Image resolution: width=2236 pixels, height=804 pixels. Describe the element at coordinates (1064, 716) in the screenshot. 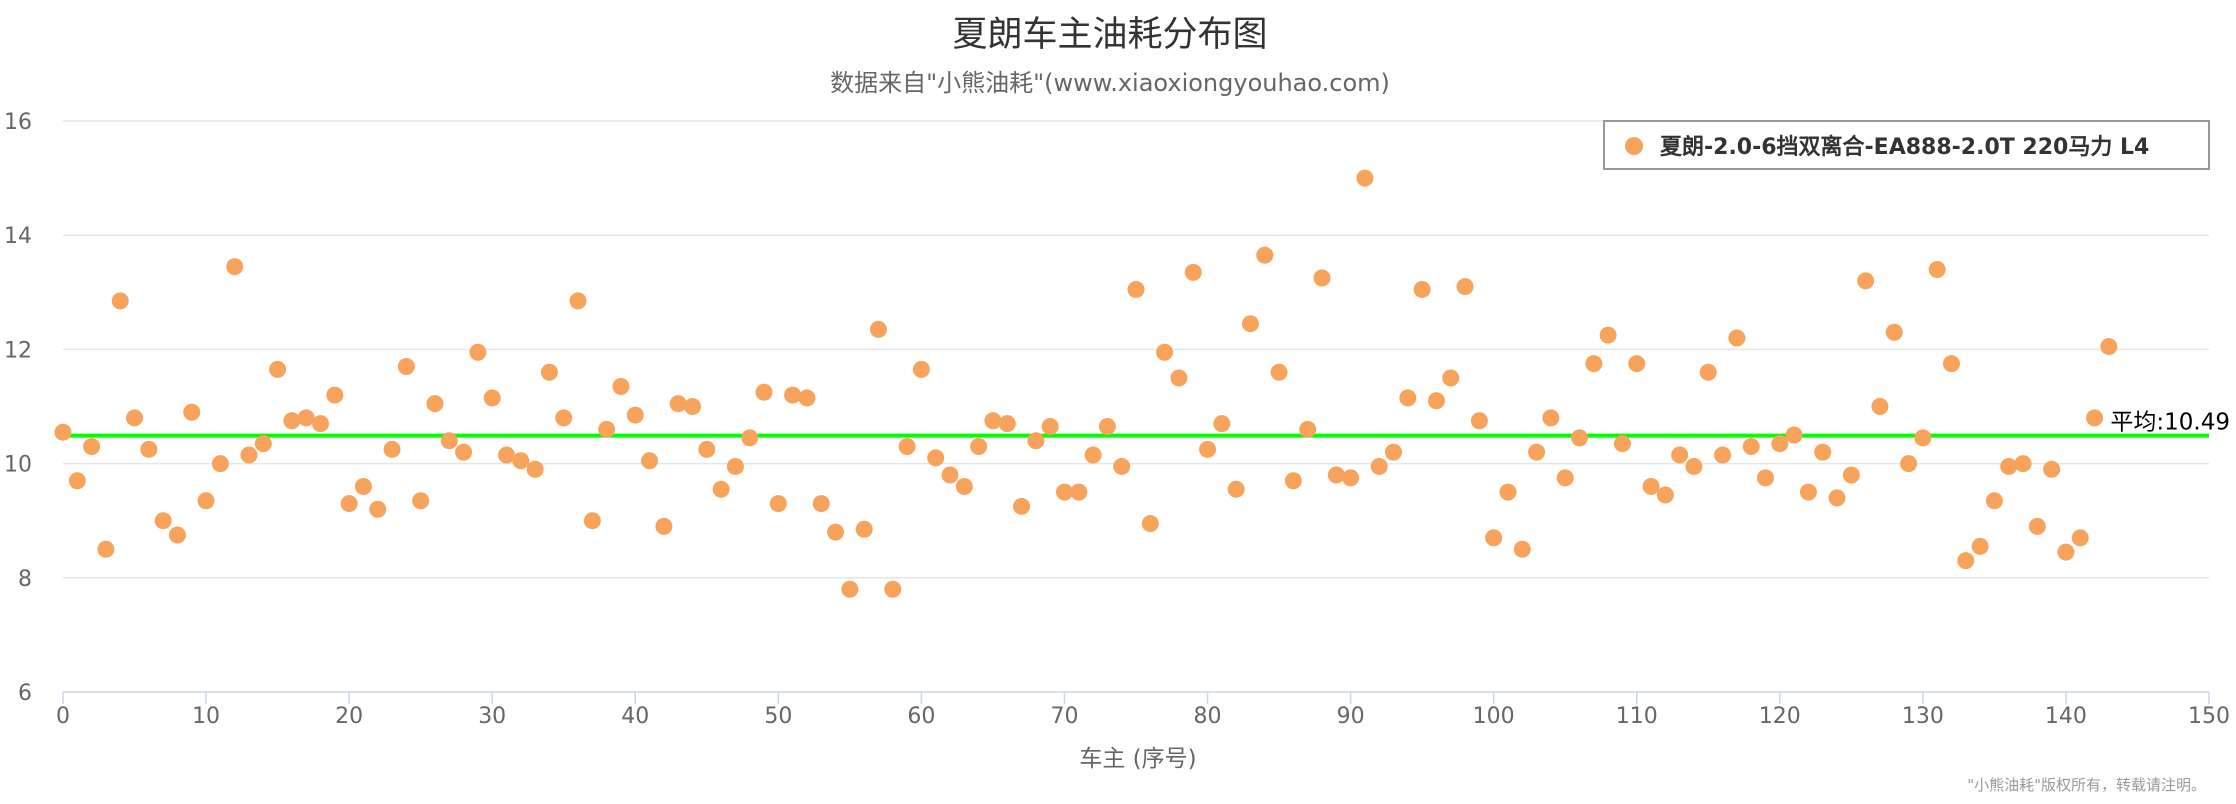

I see `x-tick-label: 70` at that location.